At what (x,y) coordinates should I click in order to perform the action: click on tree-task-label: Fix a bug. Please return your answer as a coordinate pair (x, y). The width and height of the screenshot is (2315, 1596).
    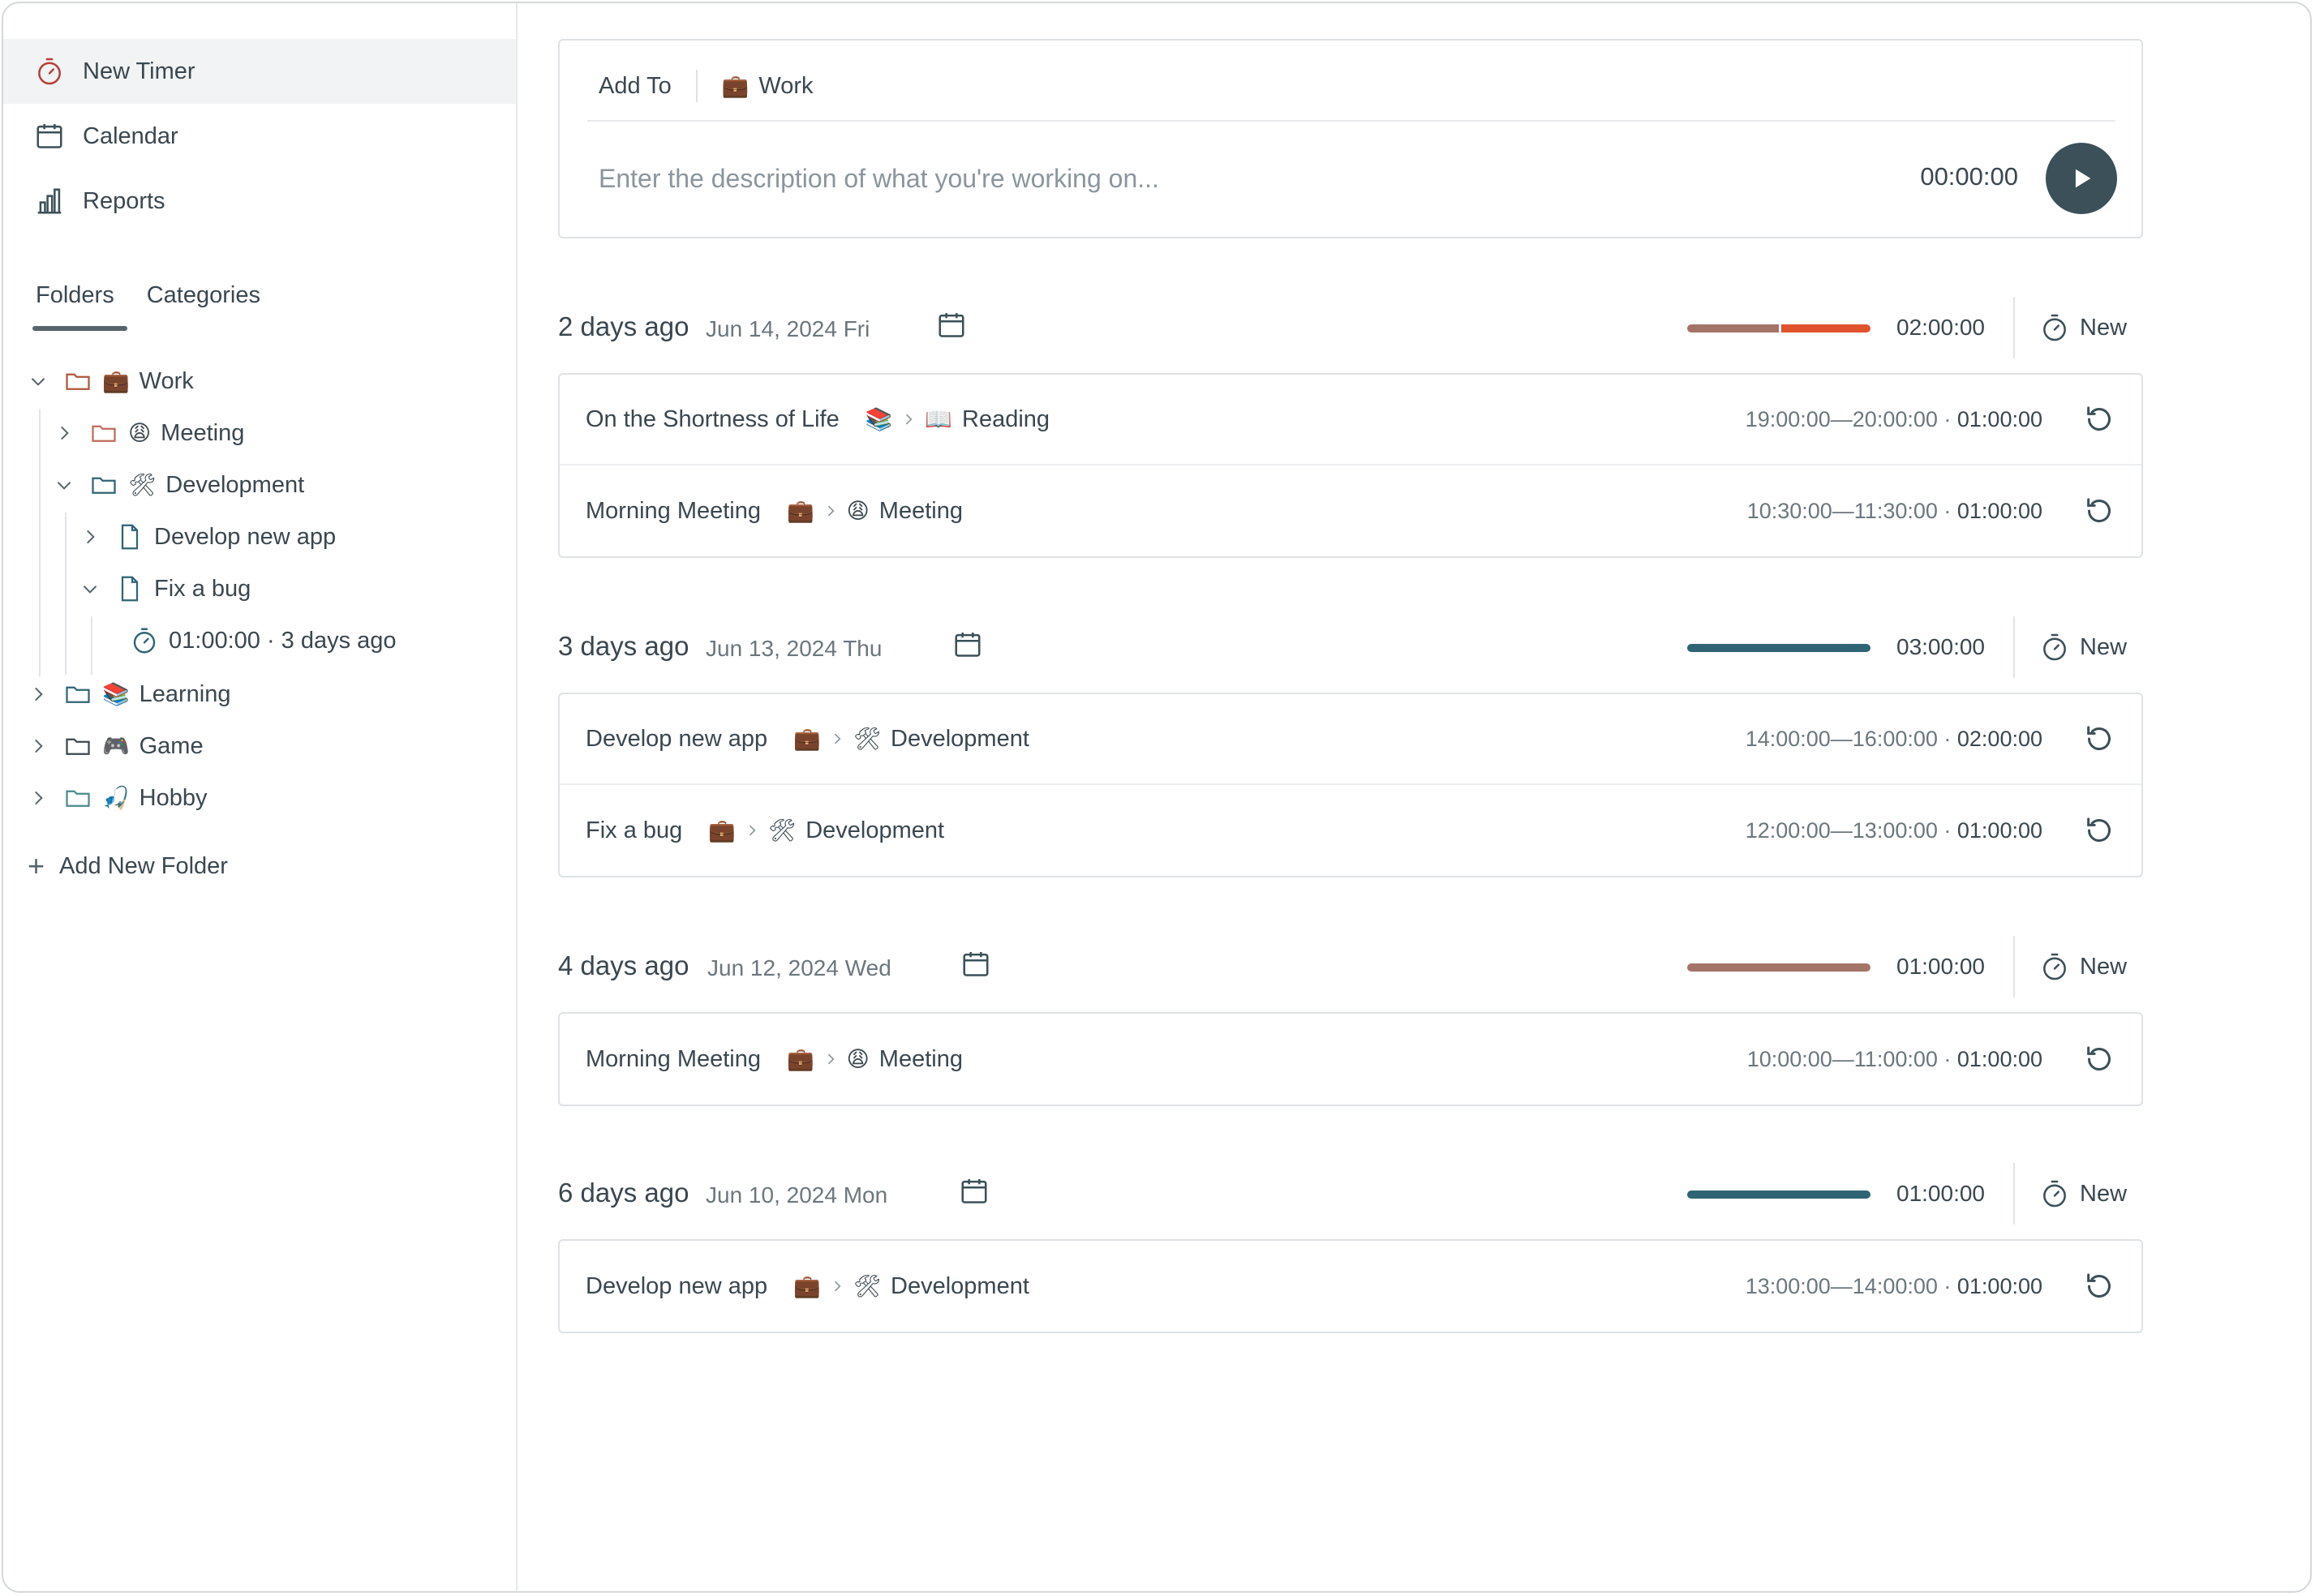
    Looking at the image, I should click on (202, 588).